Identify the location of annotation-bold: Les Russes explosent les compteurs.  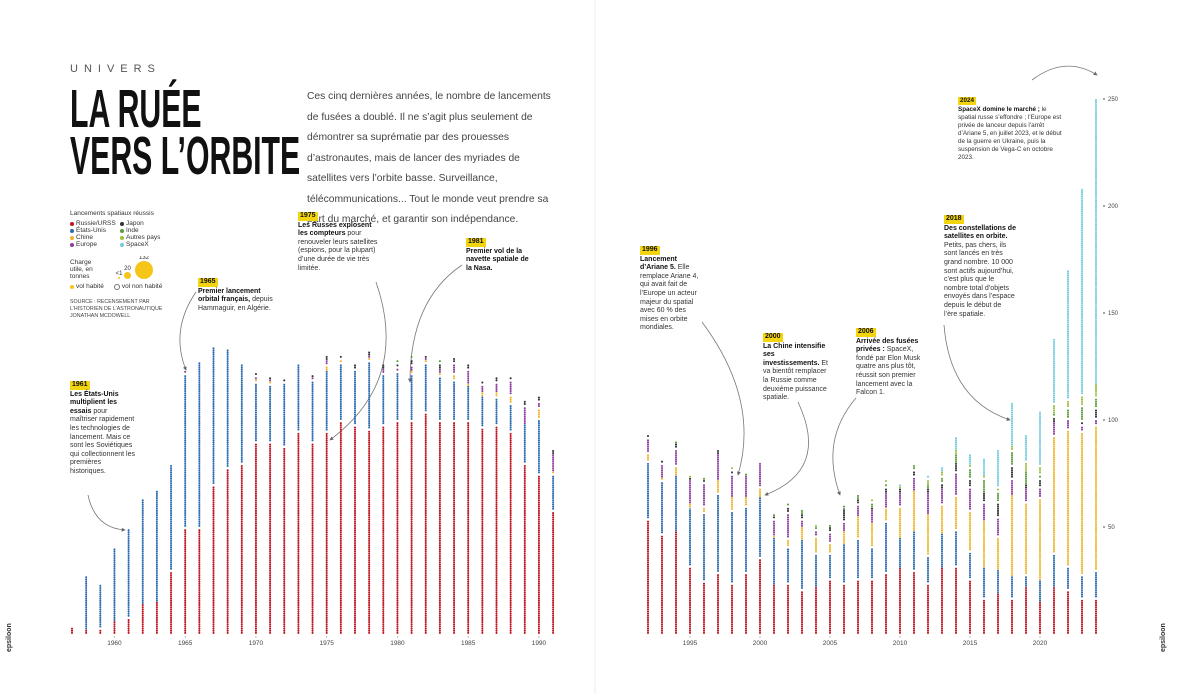
(335, 229).